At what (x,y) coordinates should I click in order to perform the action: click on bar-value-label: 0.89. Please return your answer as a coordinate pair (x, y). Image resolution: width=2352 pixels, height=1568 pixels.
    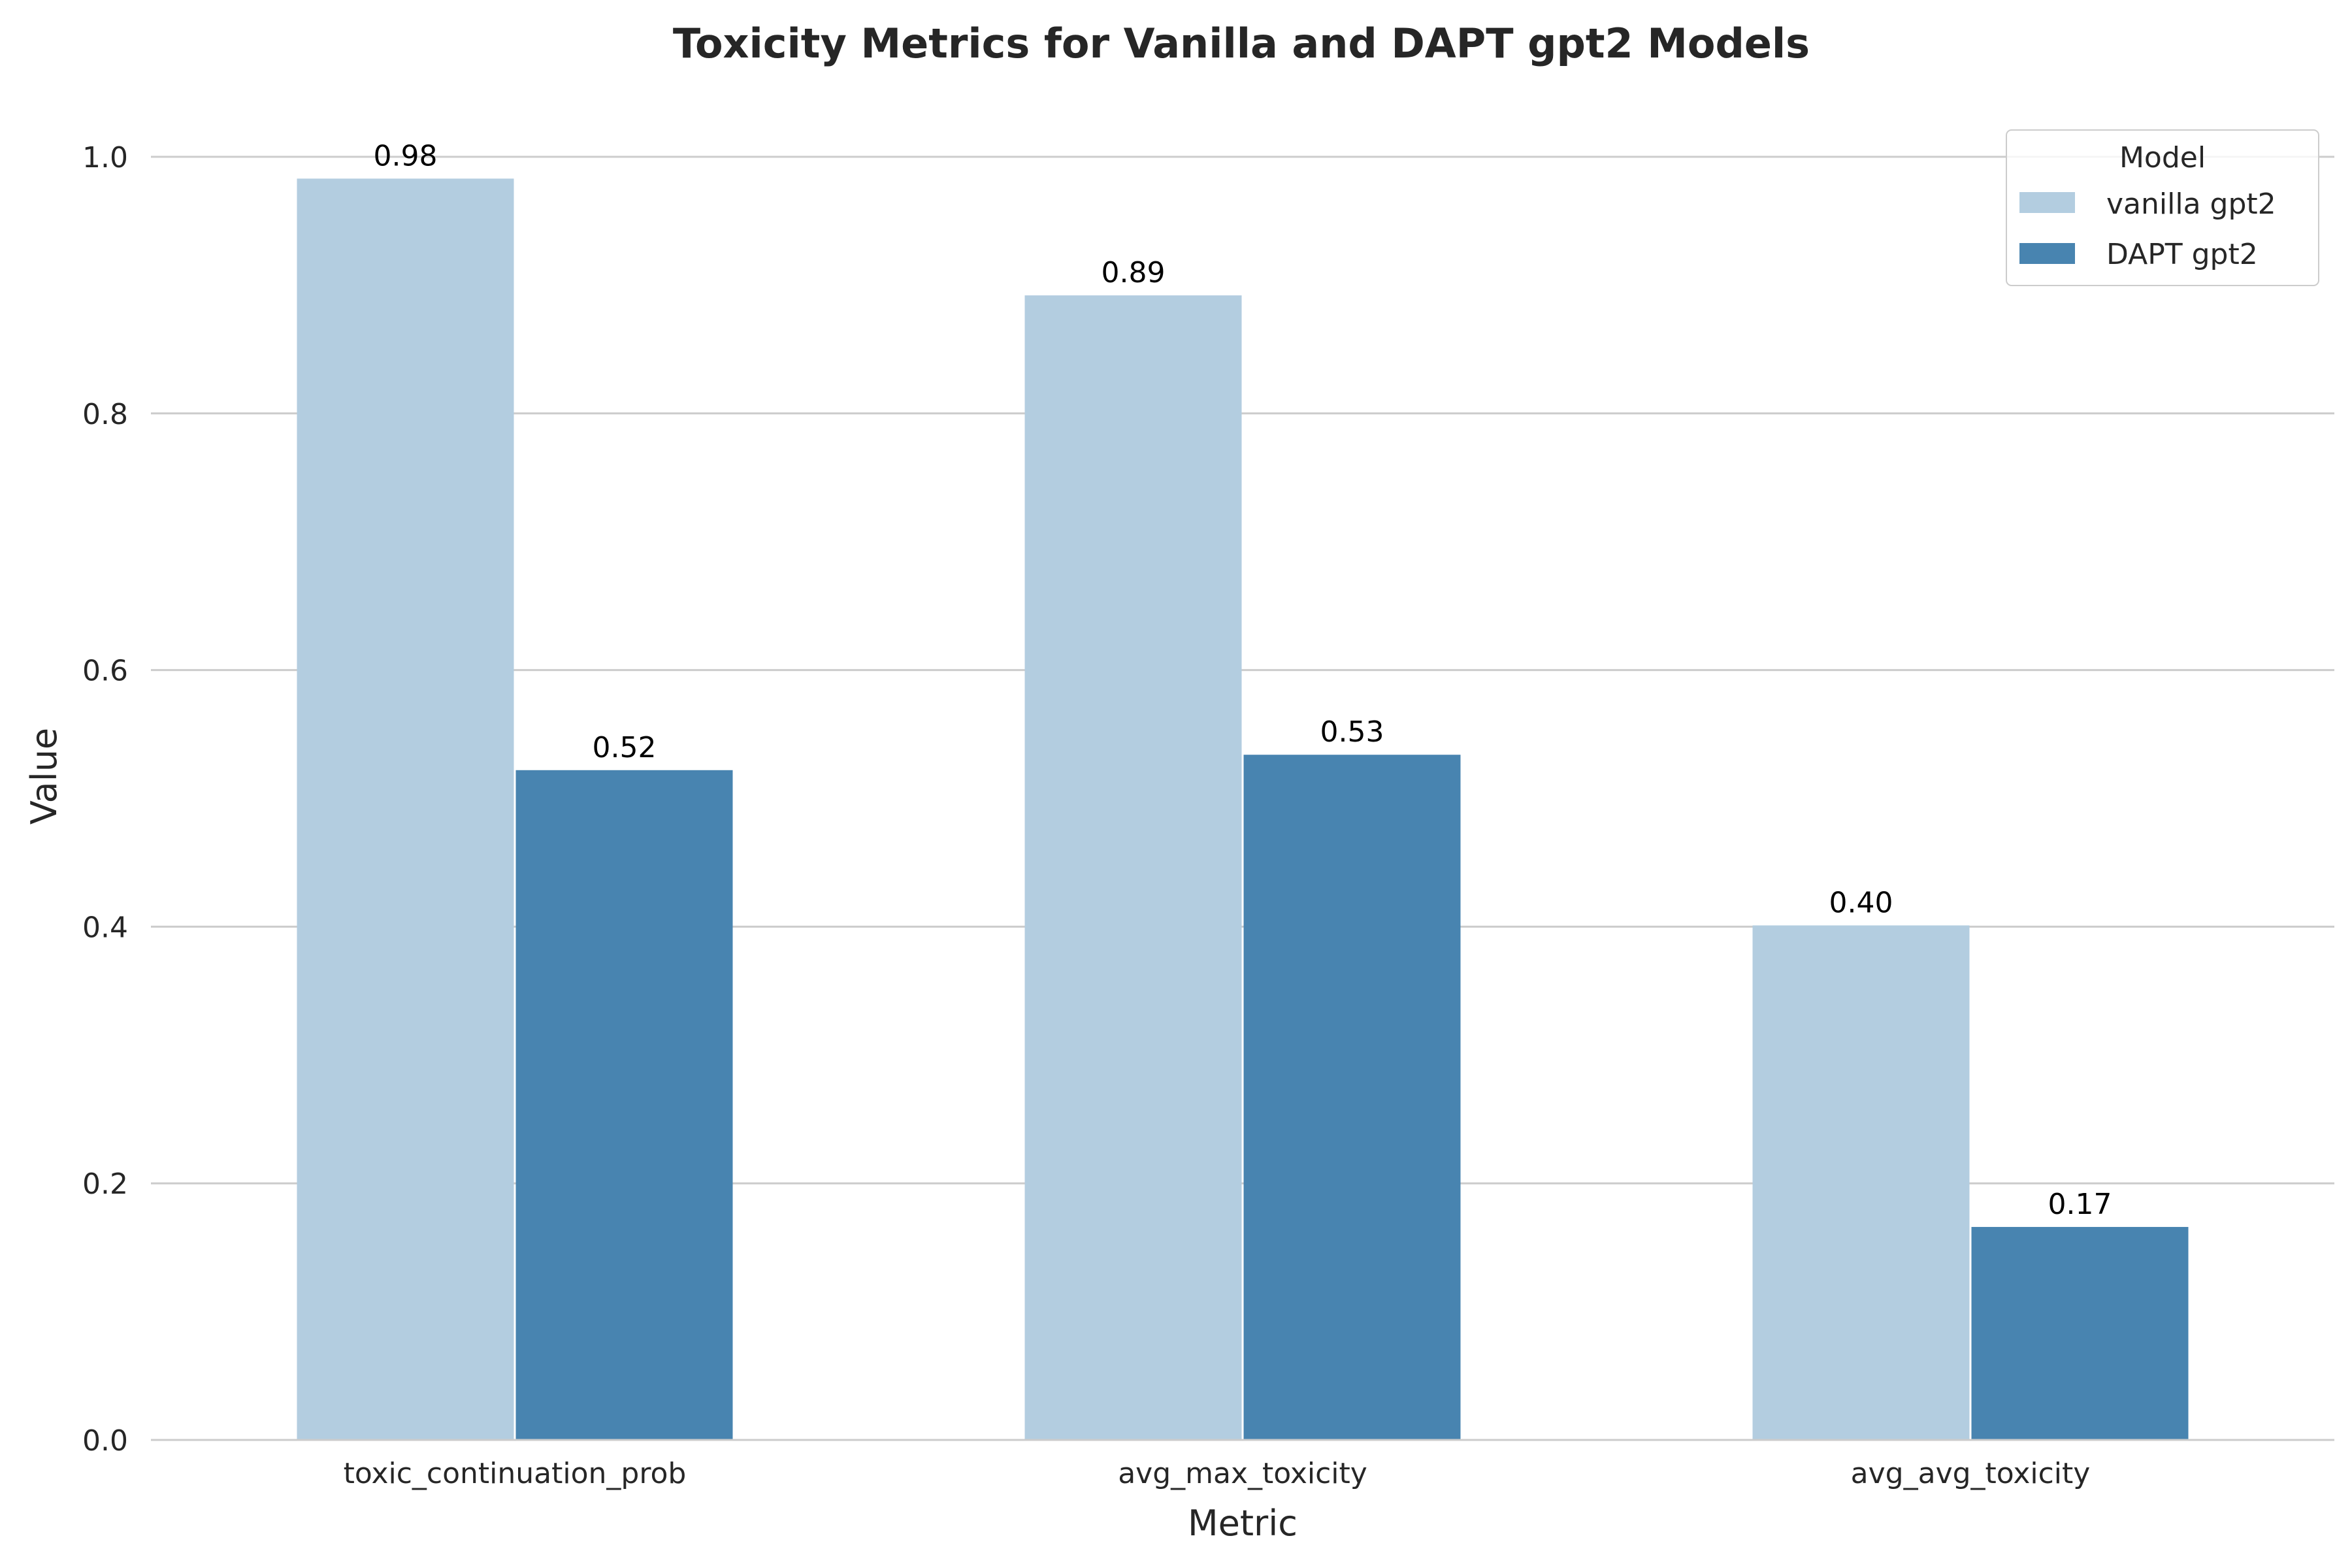
    Looking at the image, I should click on (1134, 272).